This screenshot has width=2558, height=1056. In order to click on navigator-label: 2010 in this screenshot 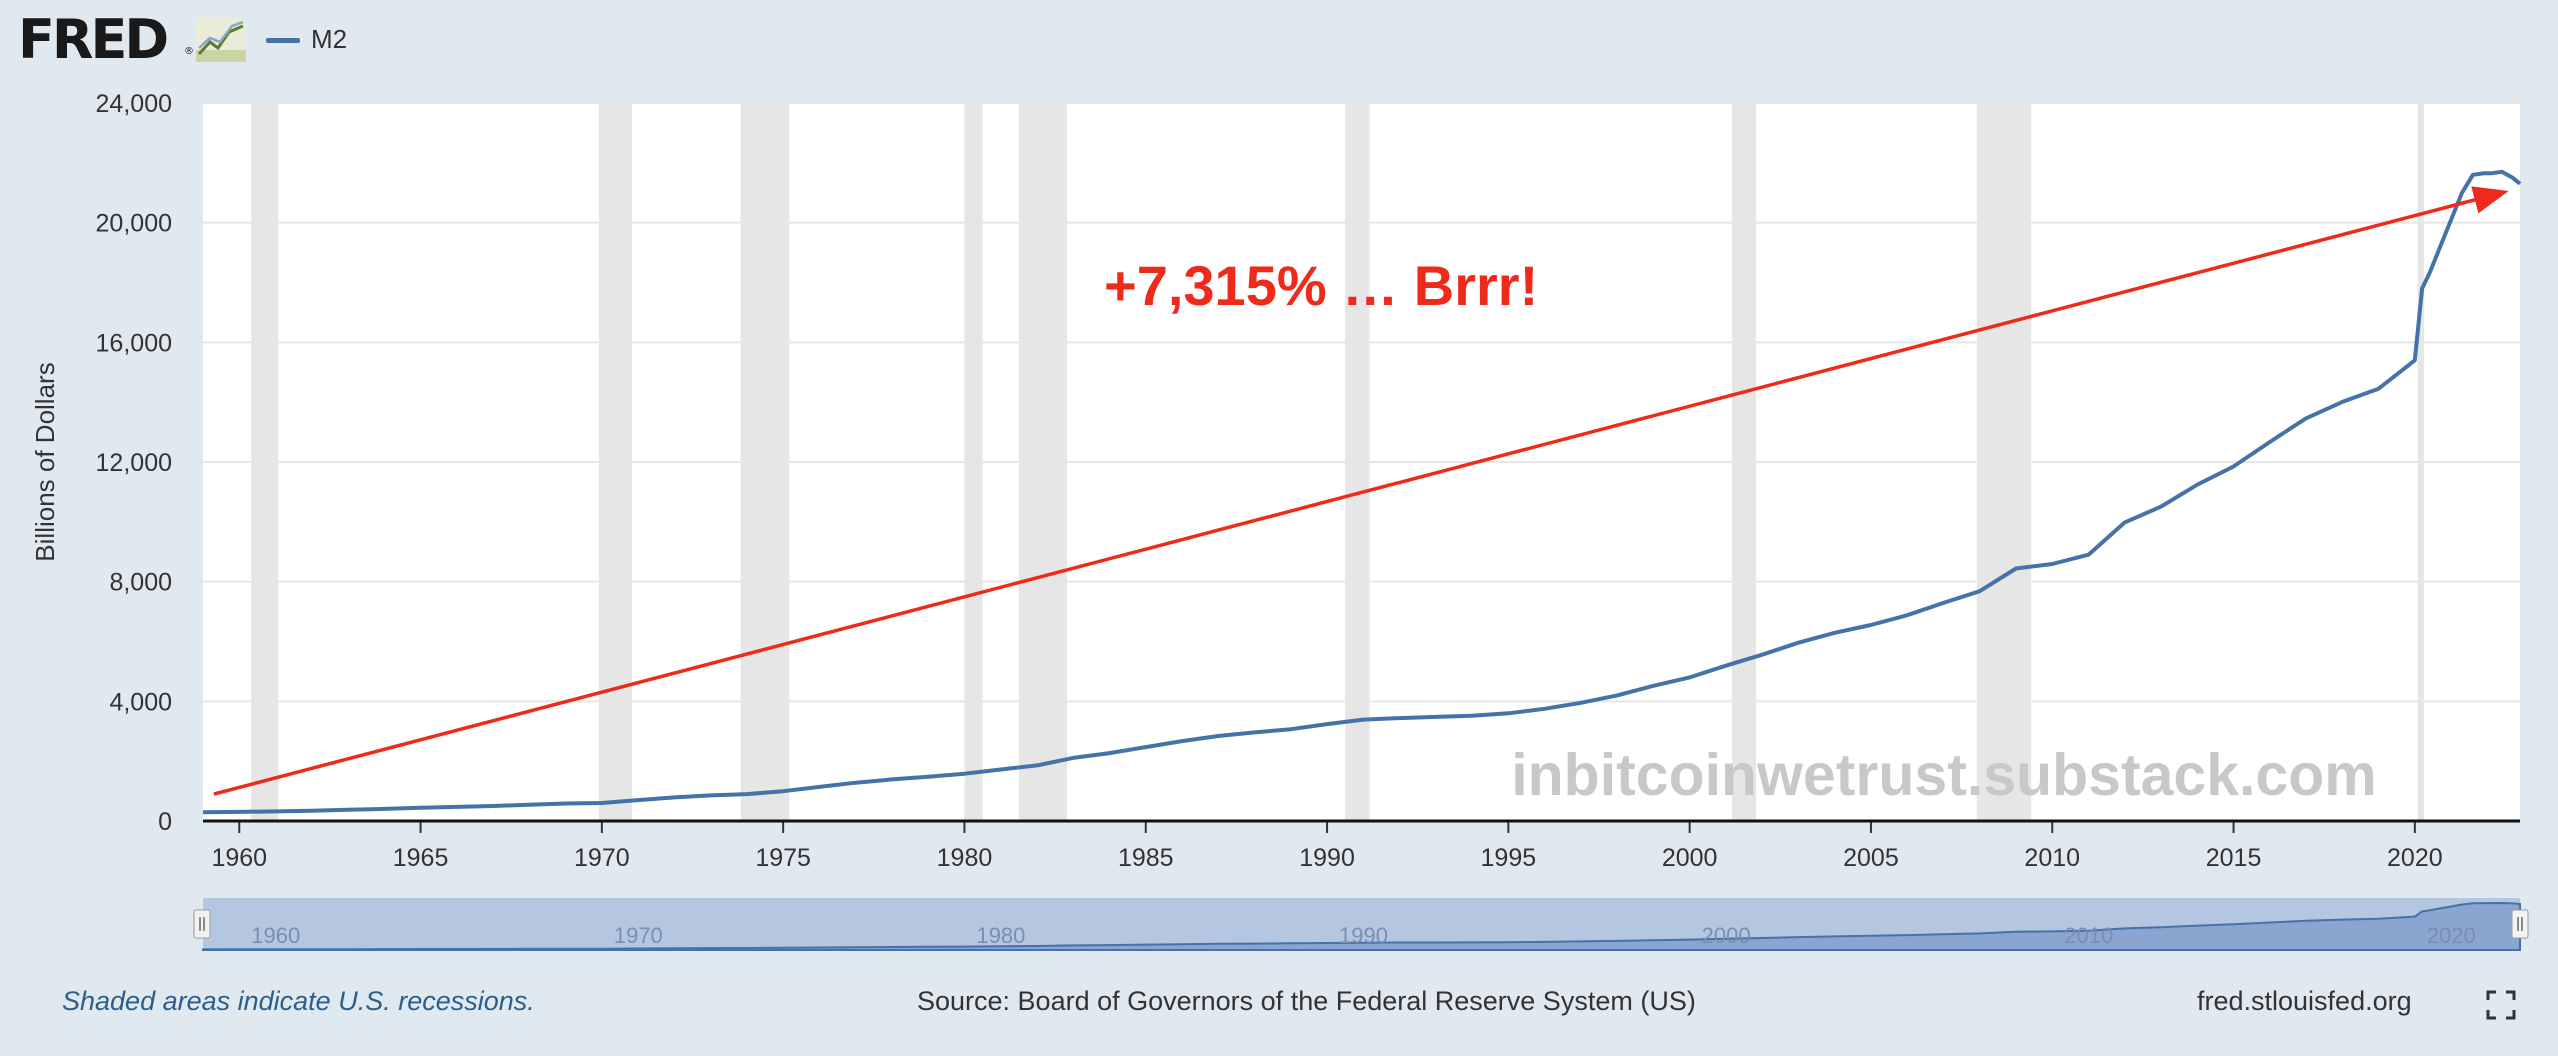, I will do `click(2088, 935)`.